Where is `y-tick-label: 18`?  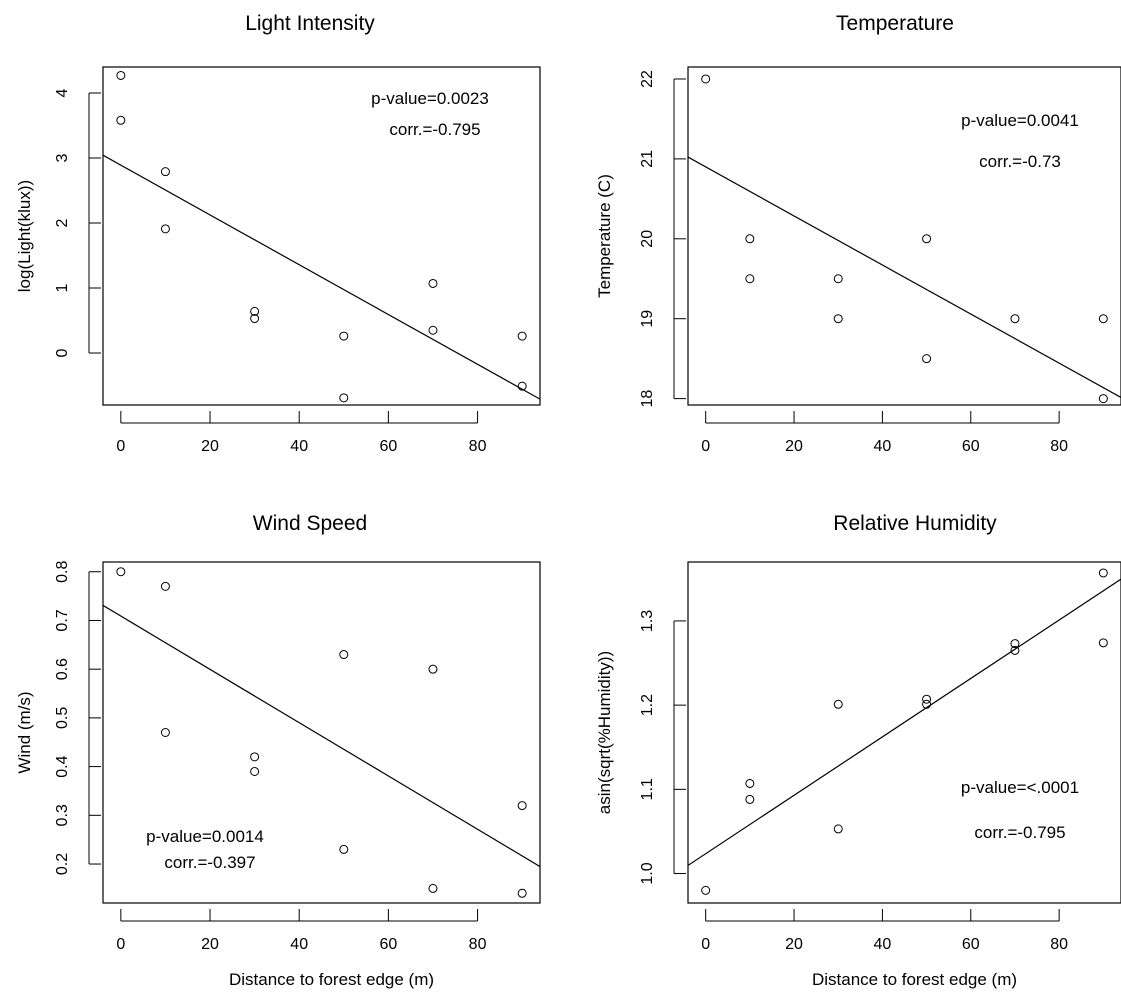
y-tick-label: 18 is located at coordinates (647, 399).